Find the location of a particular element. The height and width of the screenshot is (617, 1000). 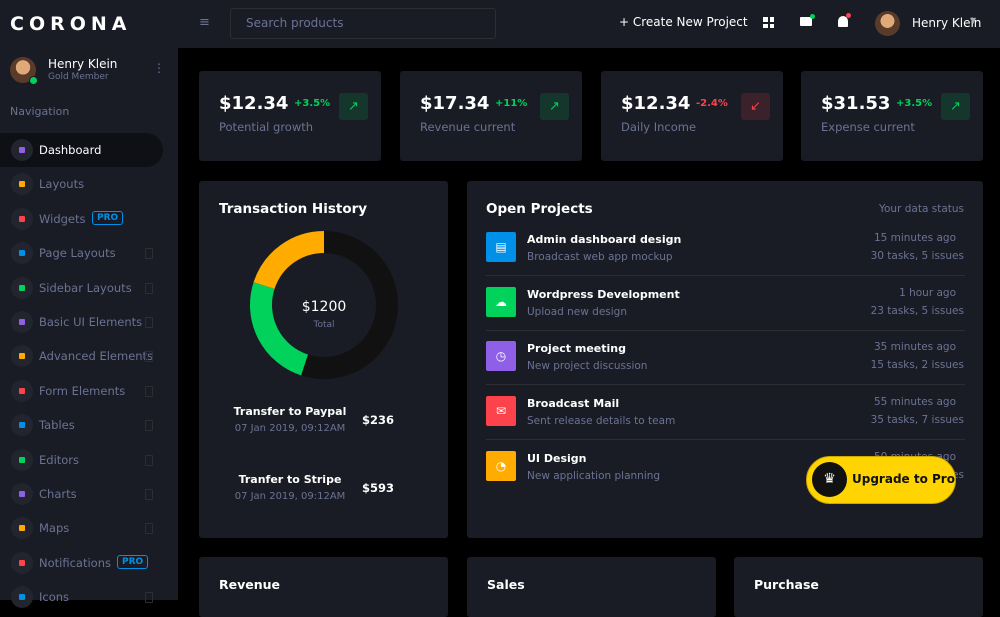

project-icon: ▤ is located at coordinates (501, 247).